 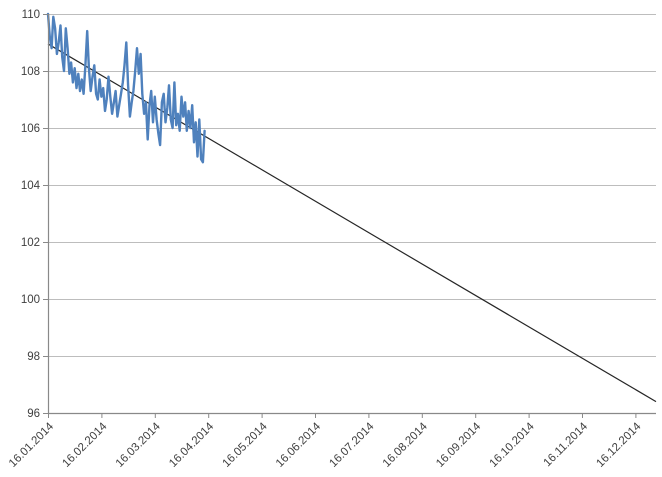 I want to click on x-axis-tick-label: 16.09.2014, so click(x=459, y=445).